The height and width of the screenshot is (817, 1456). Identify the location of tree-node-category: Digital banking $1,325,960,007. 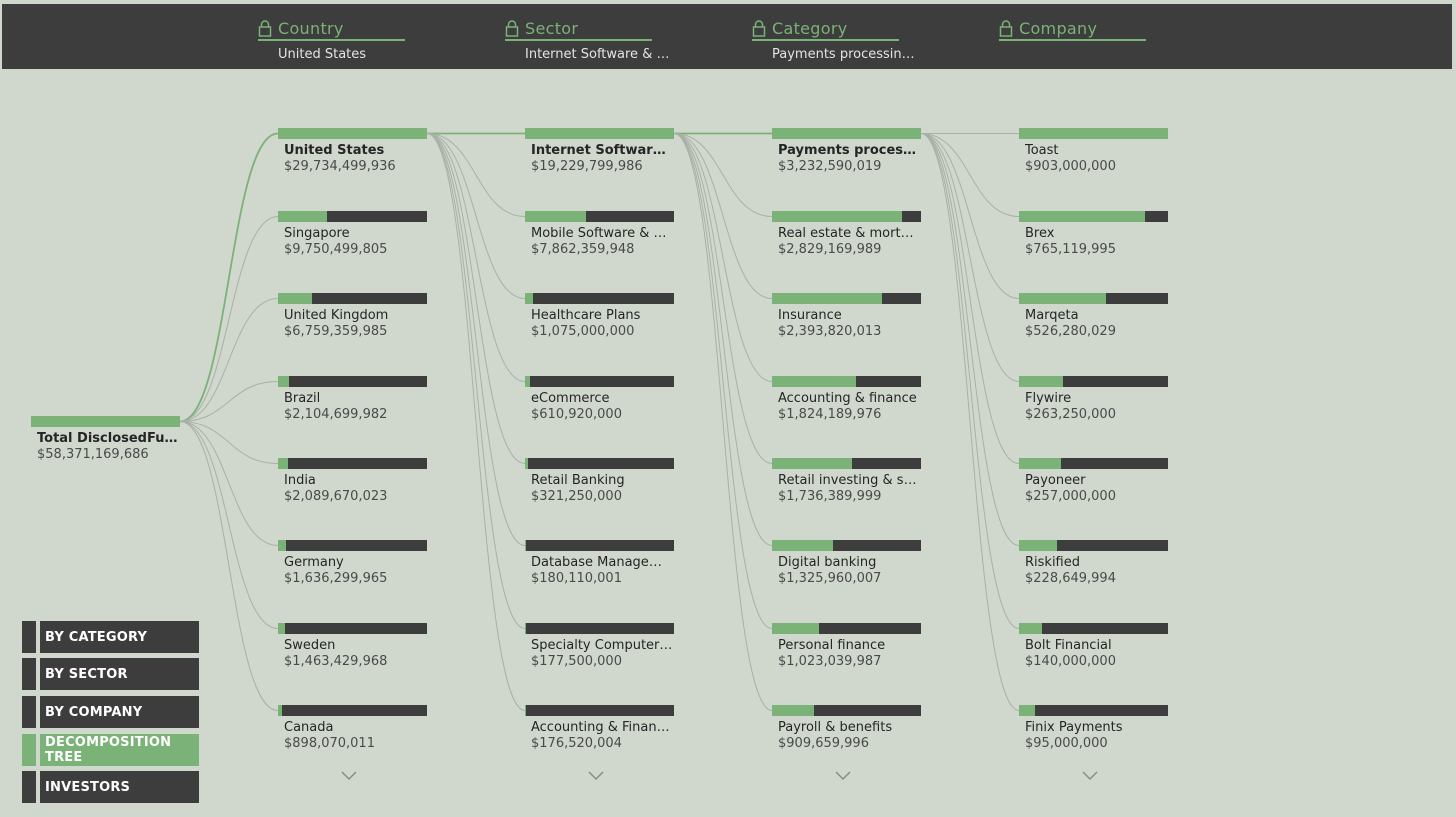
(846, 563).